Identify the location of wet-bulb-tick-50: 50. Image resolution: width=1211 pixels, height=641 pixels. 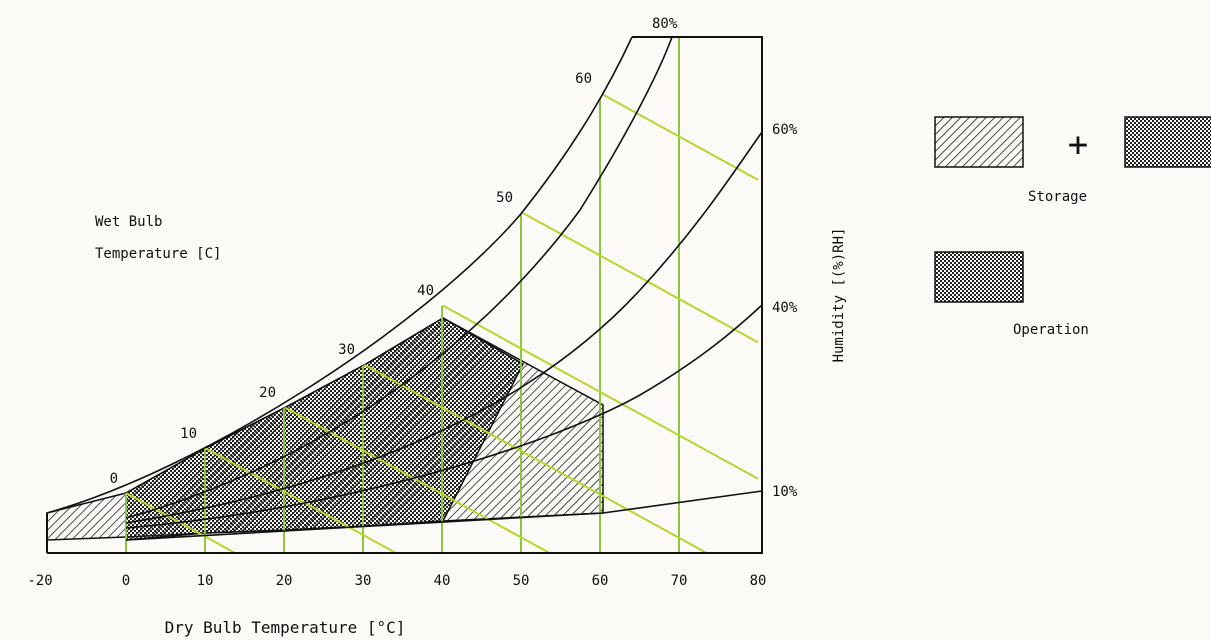
(504, 198).